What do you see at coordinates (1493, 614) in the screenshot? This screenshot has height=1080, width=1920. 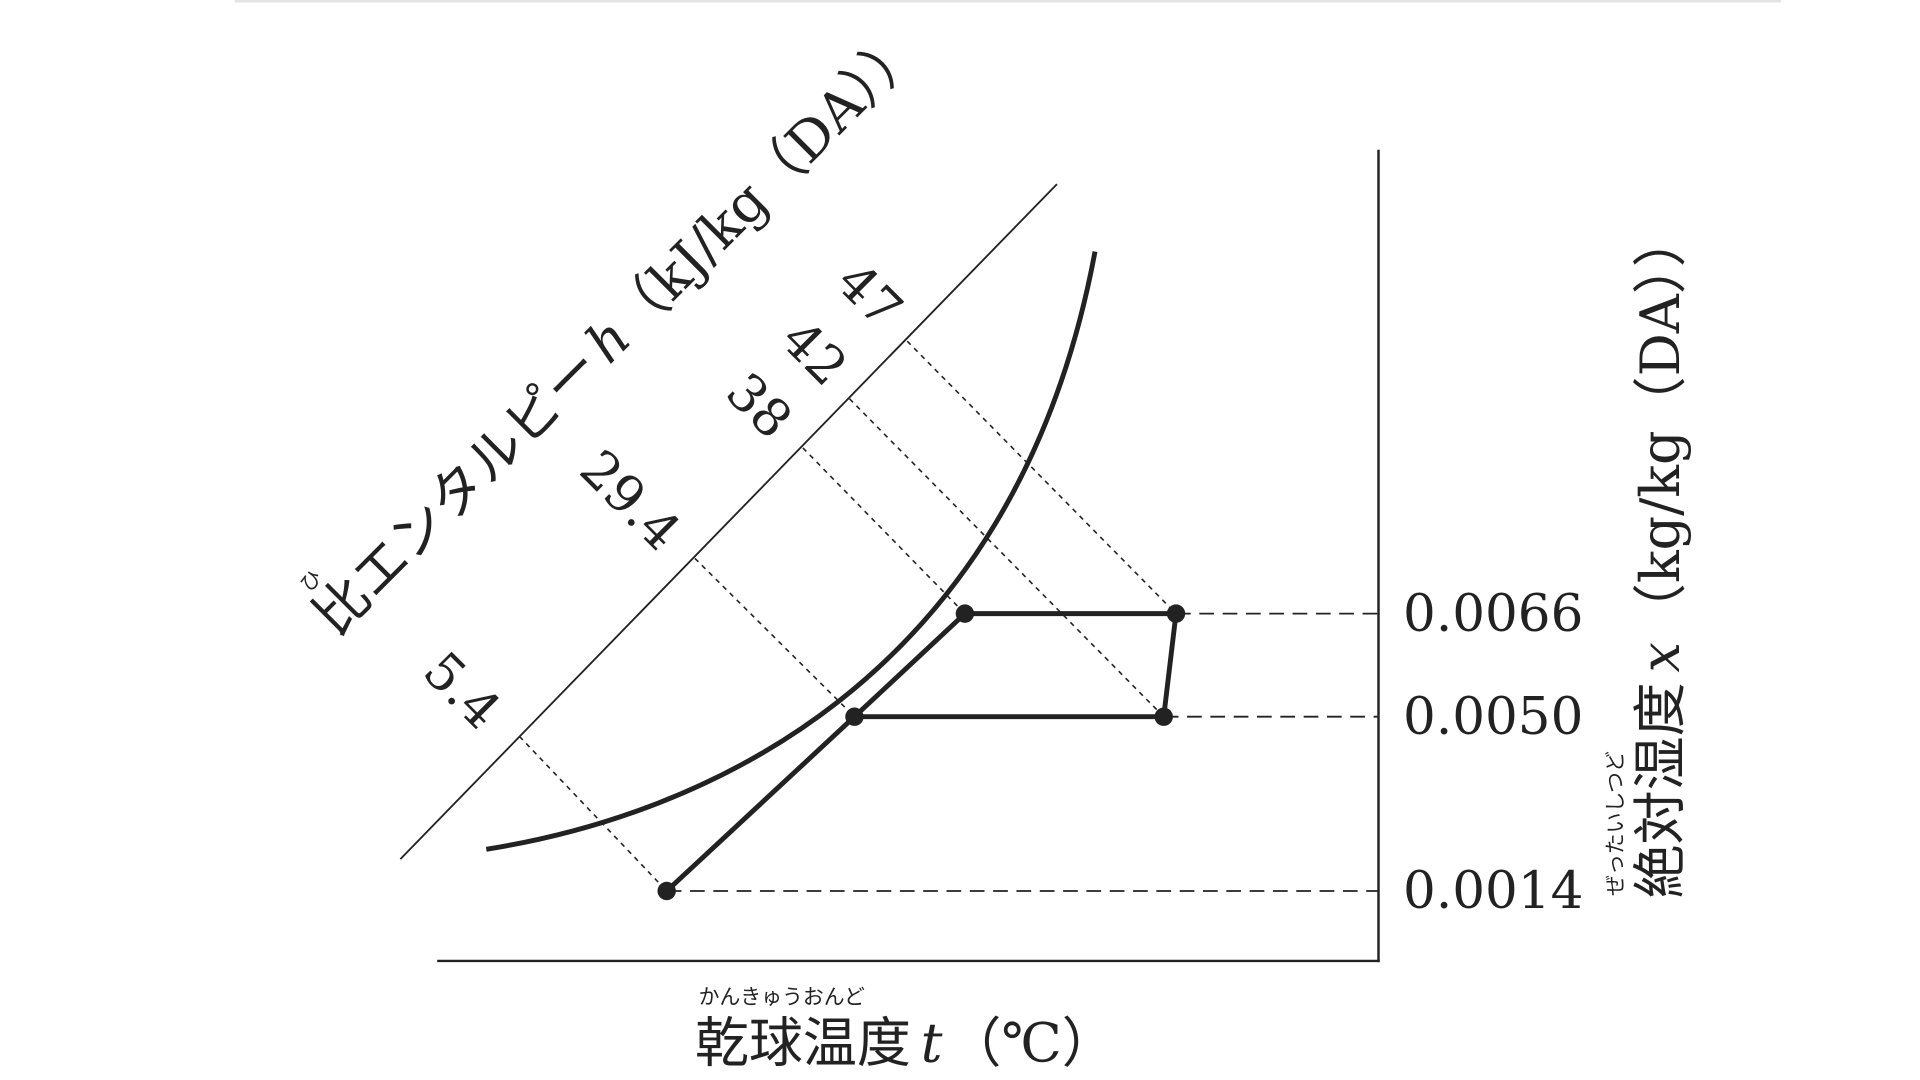 I see `humidity-value: 0.0066` at bounding box center [1493, 614].